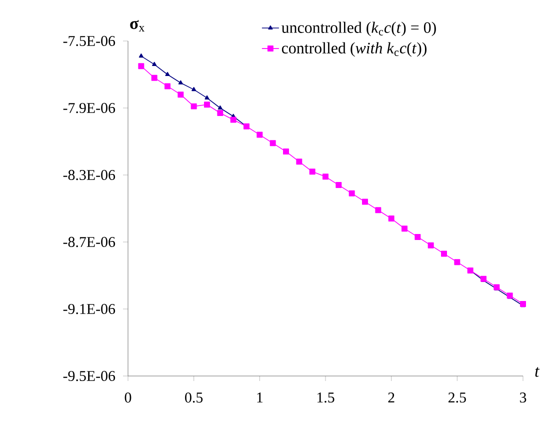 The height and width of the screenshot is (423, 549). I want to click on y-tick-label: -9.1E-06, so click(89, 309).